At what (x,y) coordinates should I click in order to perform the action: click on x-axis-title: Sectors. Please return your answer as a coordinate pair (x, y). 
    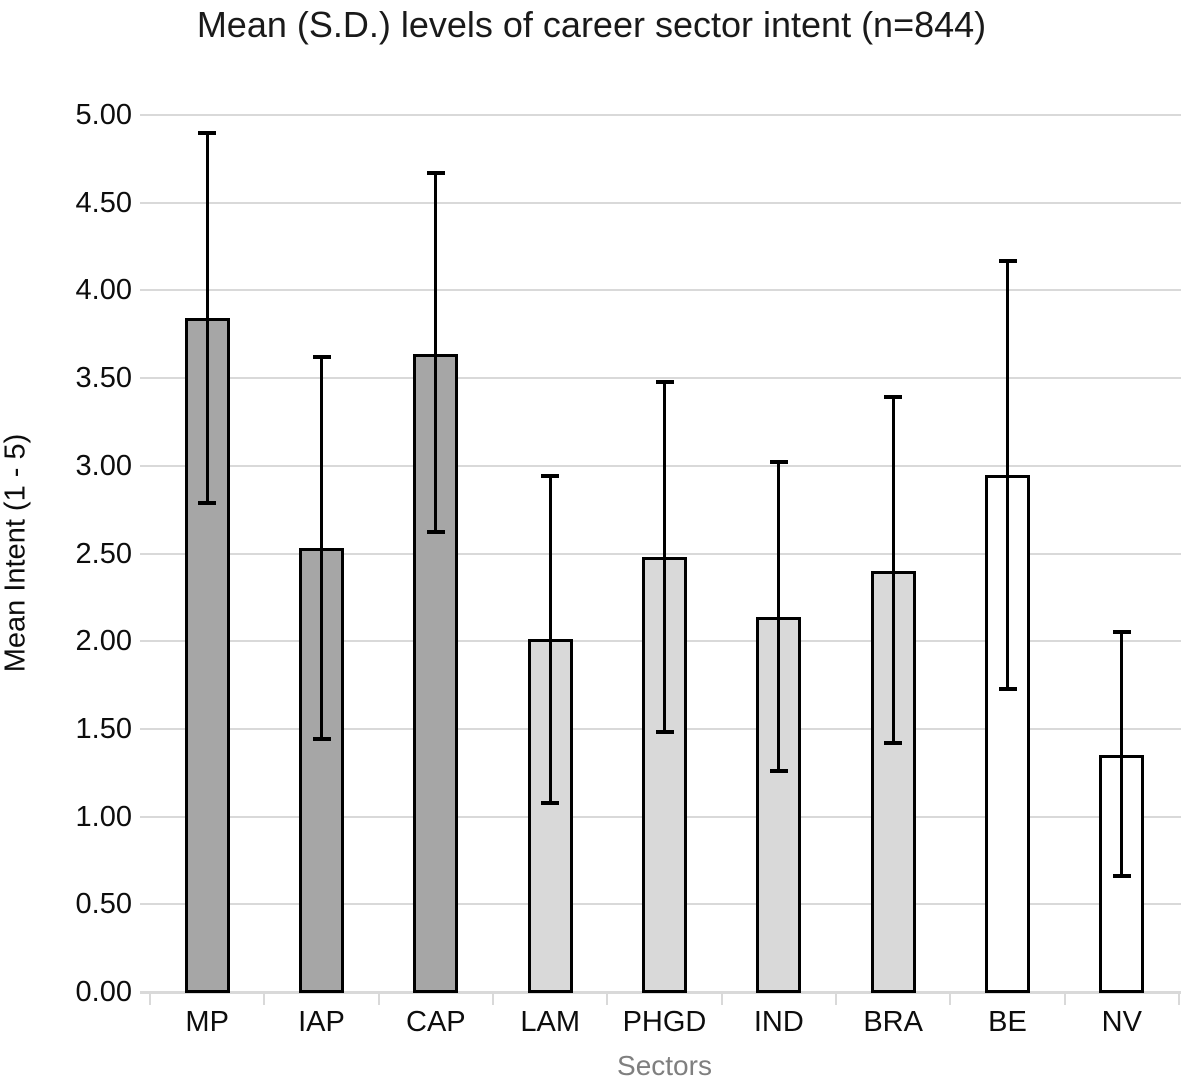
    Looking at the image, I should click on (664, 1065).